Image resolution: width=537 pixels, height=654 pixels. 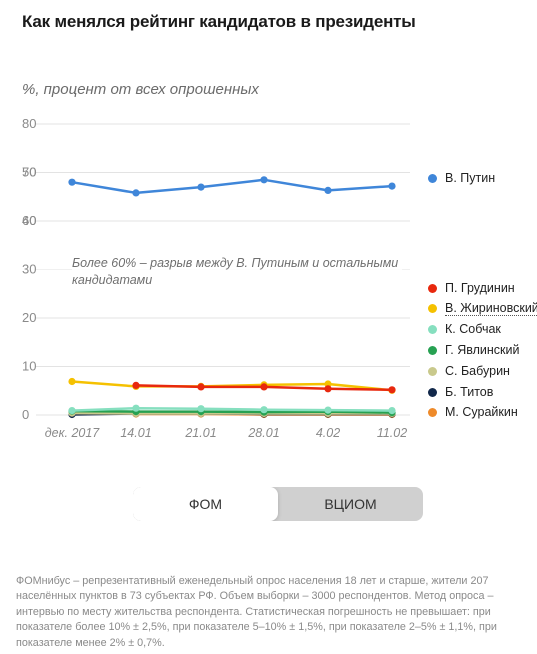 What do you see at coordinates (482, 350) in the screenshot?
I see `legend-label: Г. Явлинский` at bounding box center [482, 350].